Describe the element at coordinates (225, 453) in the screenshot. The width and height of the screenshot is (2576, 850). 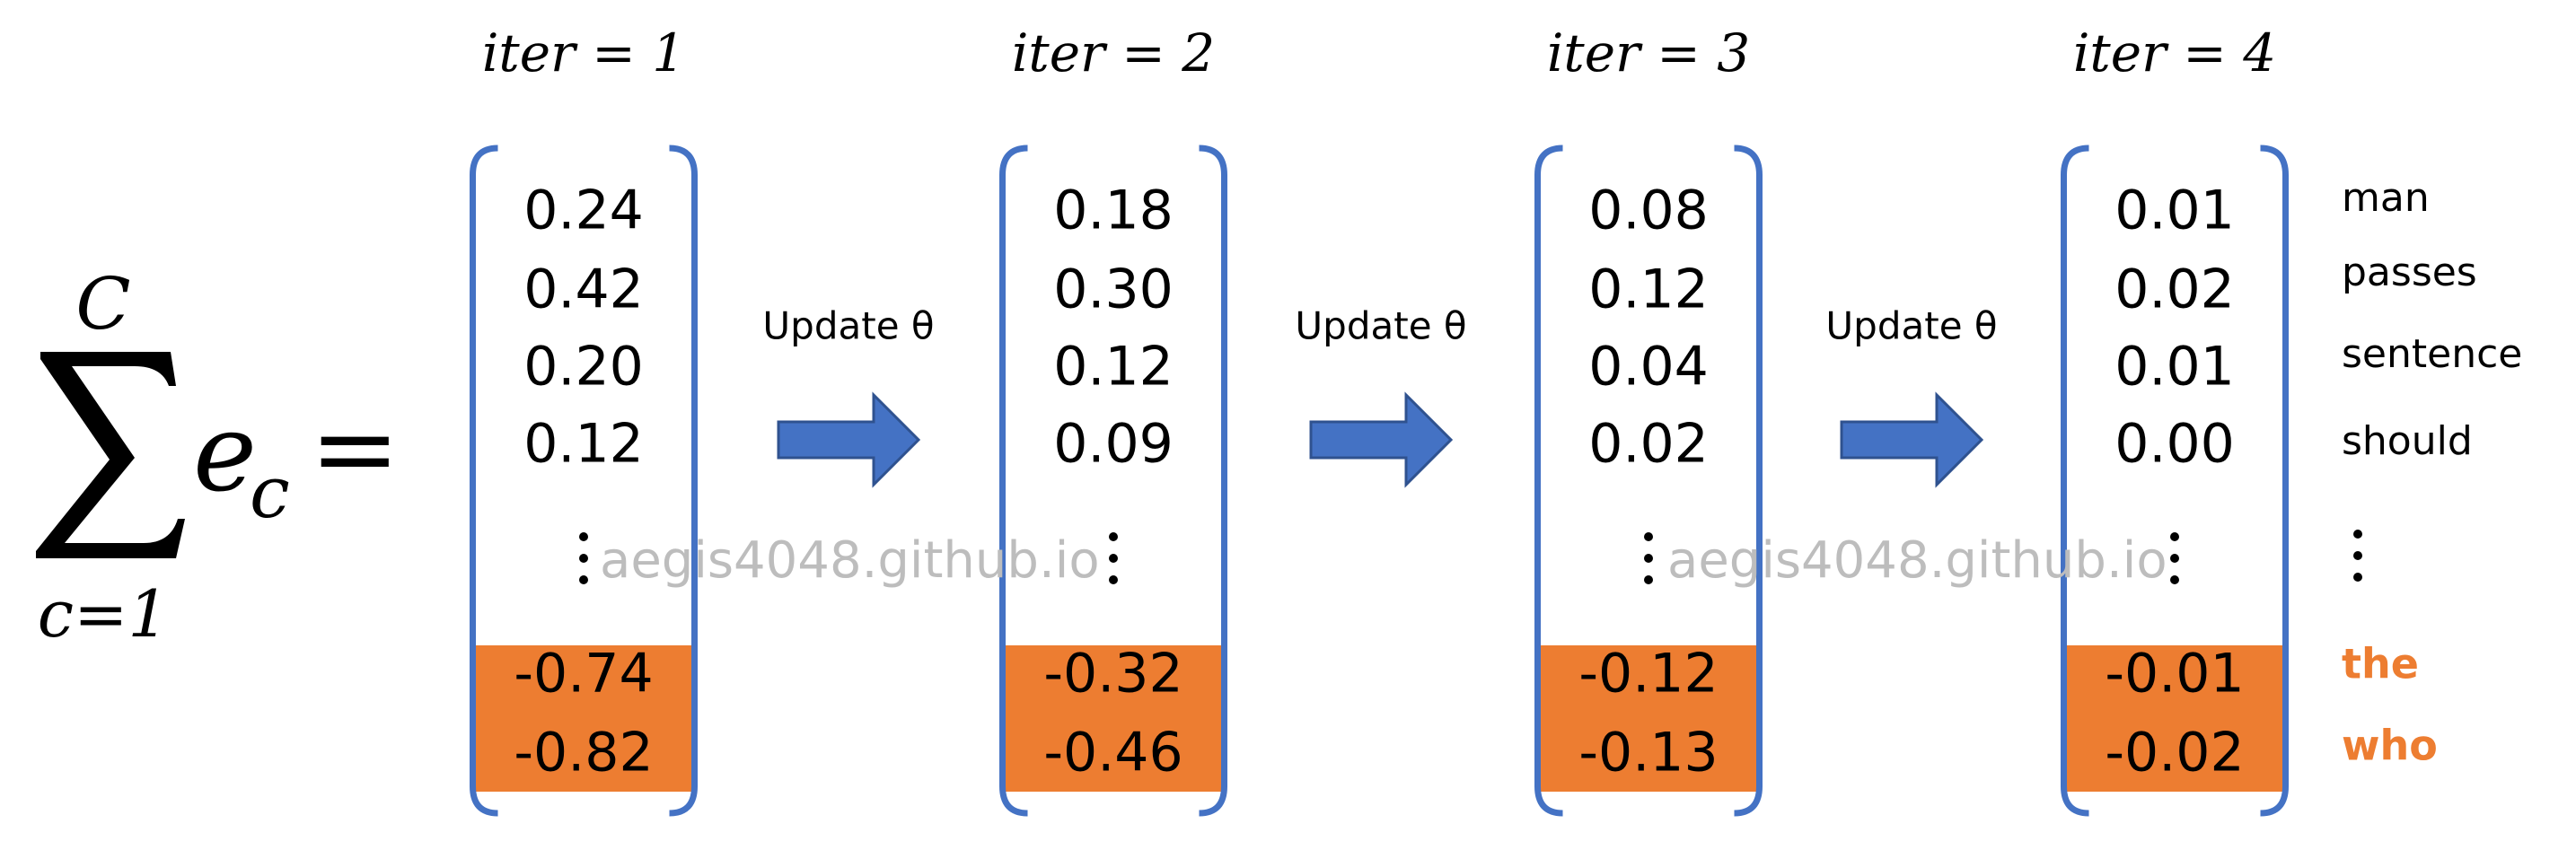
I see `sum-term: e` at that location.